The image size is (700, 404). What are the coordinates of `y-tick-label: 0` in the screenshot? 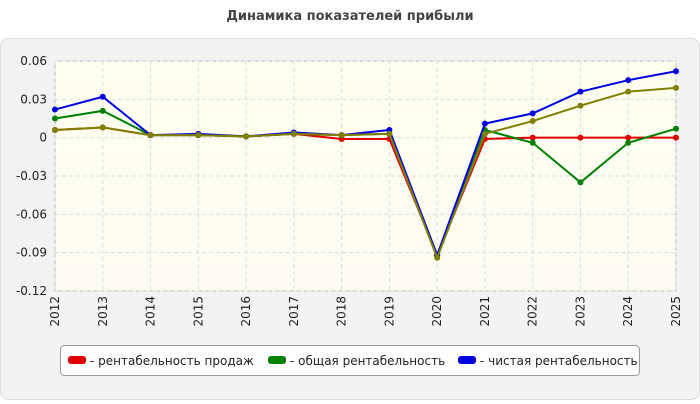 It's located at (43, 138).